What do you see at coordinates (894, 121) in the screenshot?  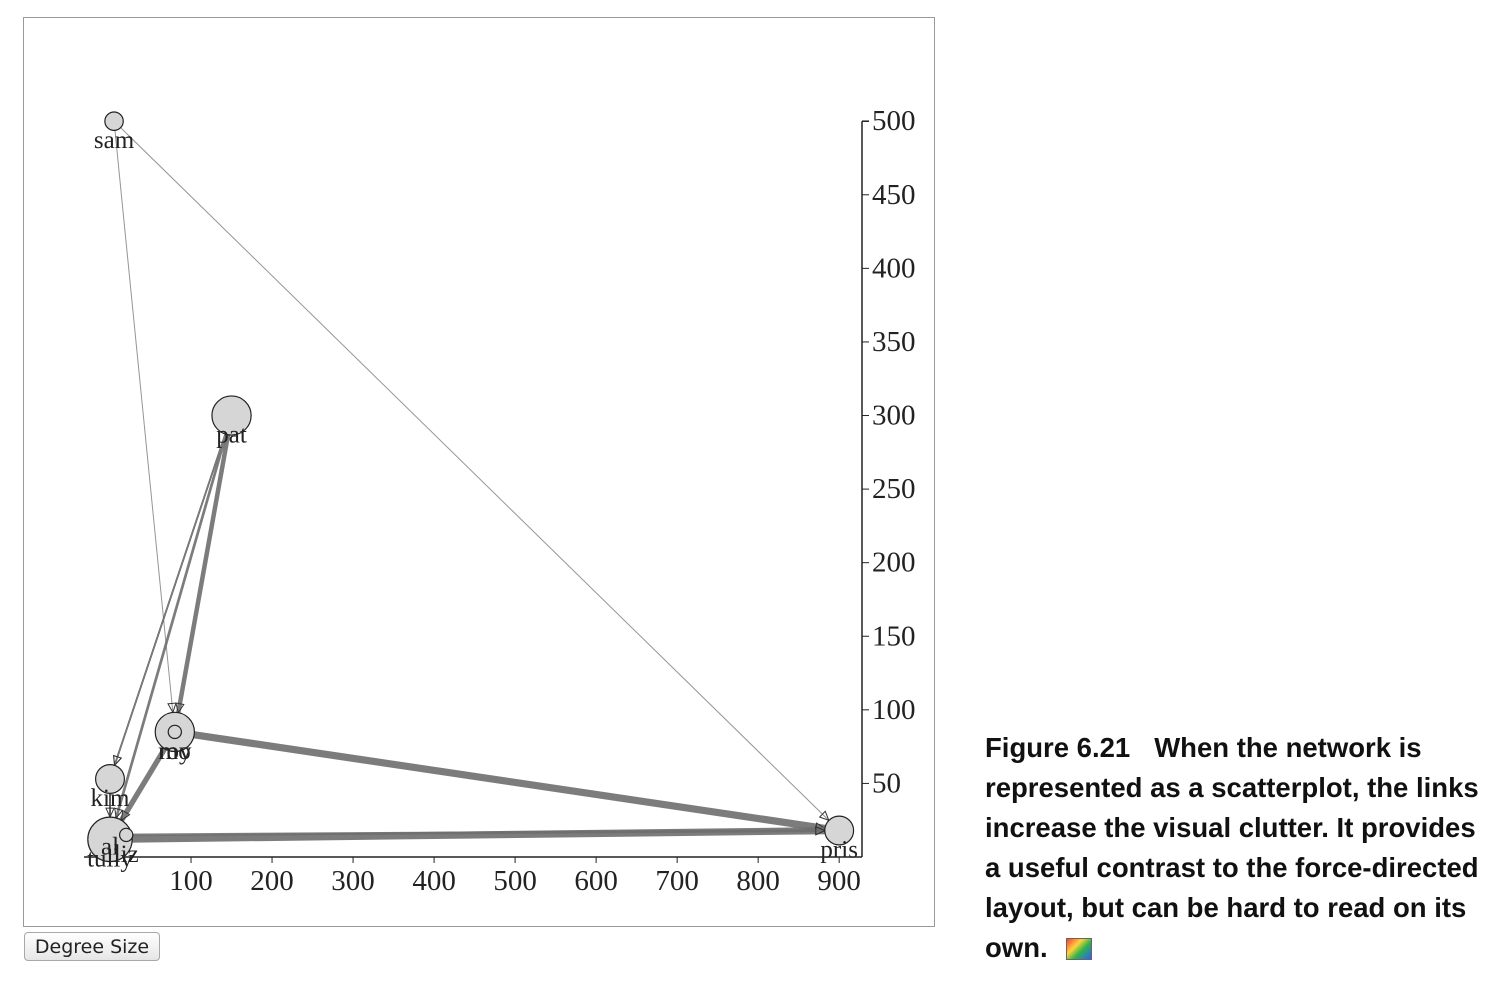 I see `y-tick-label: 500` at bounding box center [894, 121].